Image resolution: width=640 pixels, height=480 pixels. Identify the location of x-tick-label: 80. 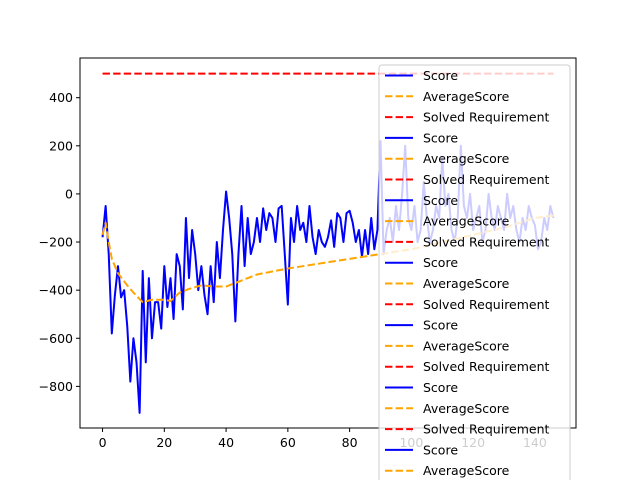
(350, 442).